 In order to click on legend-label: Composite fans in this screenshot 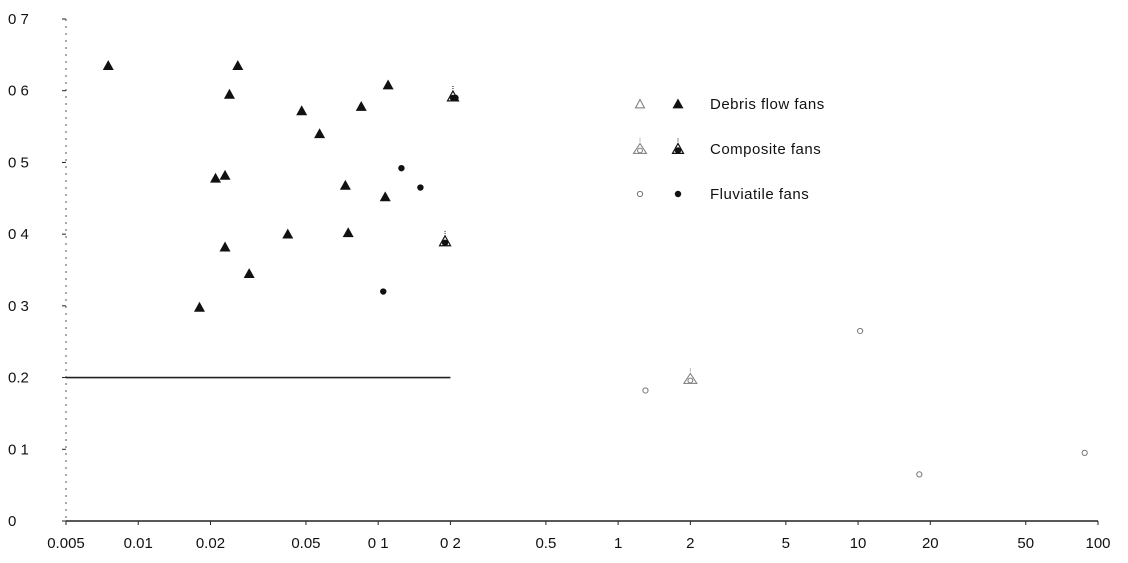, I will do `click(765, 149)`.